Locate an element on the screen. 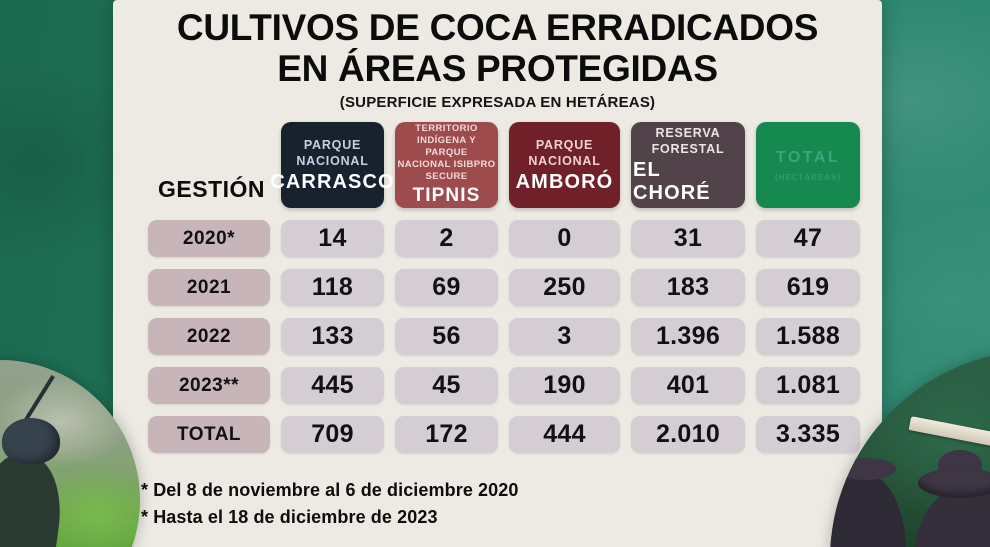  column-header-total: TOTAL (HECTÁREAS) is located at coordinates (808, 165).